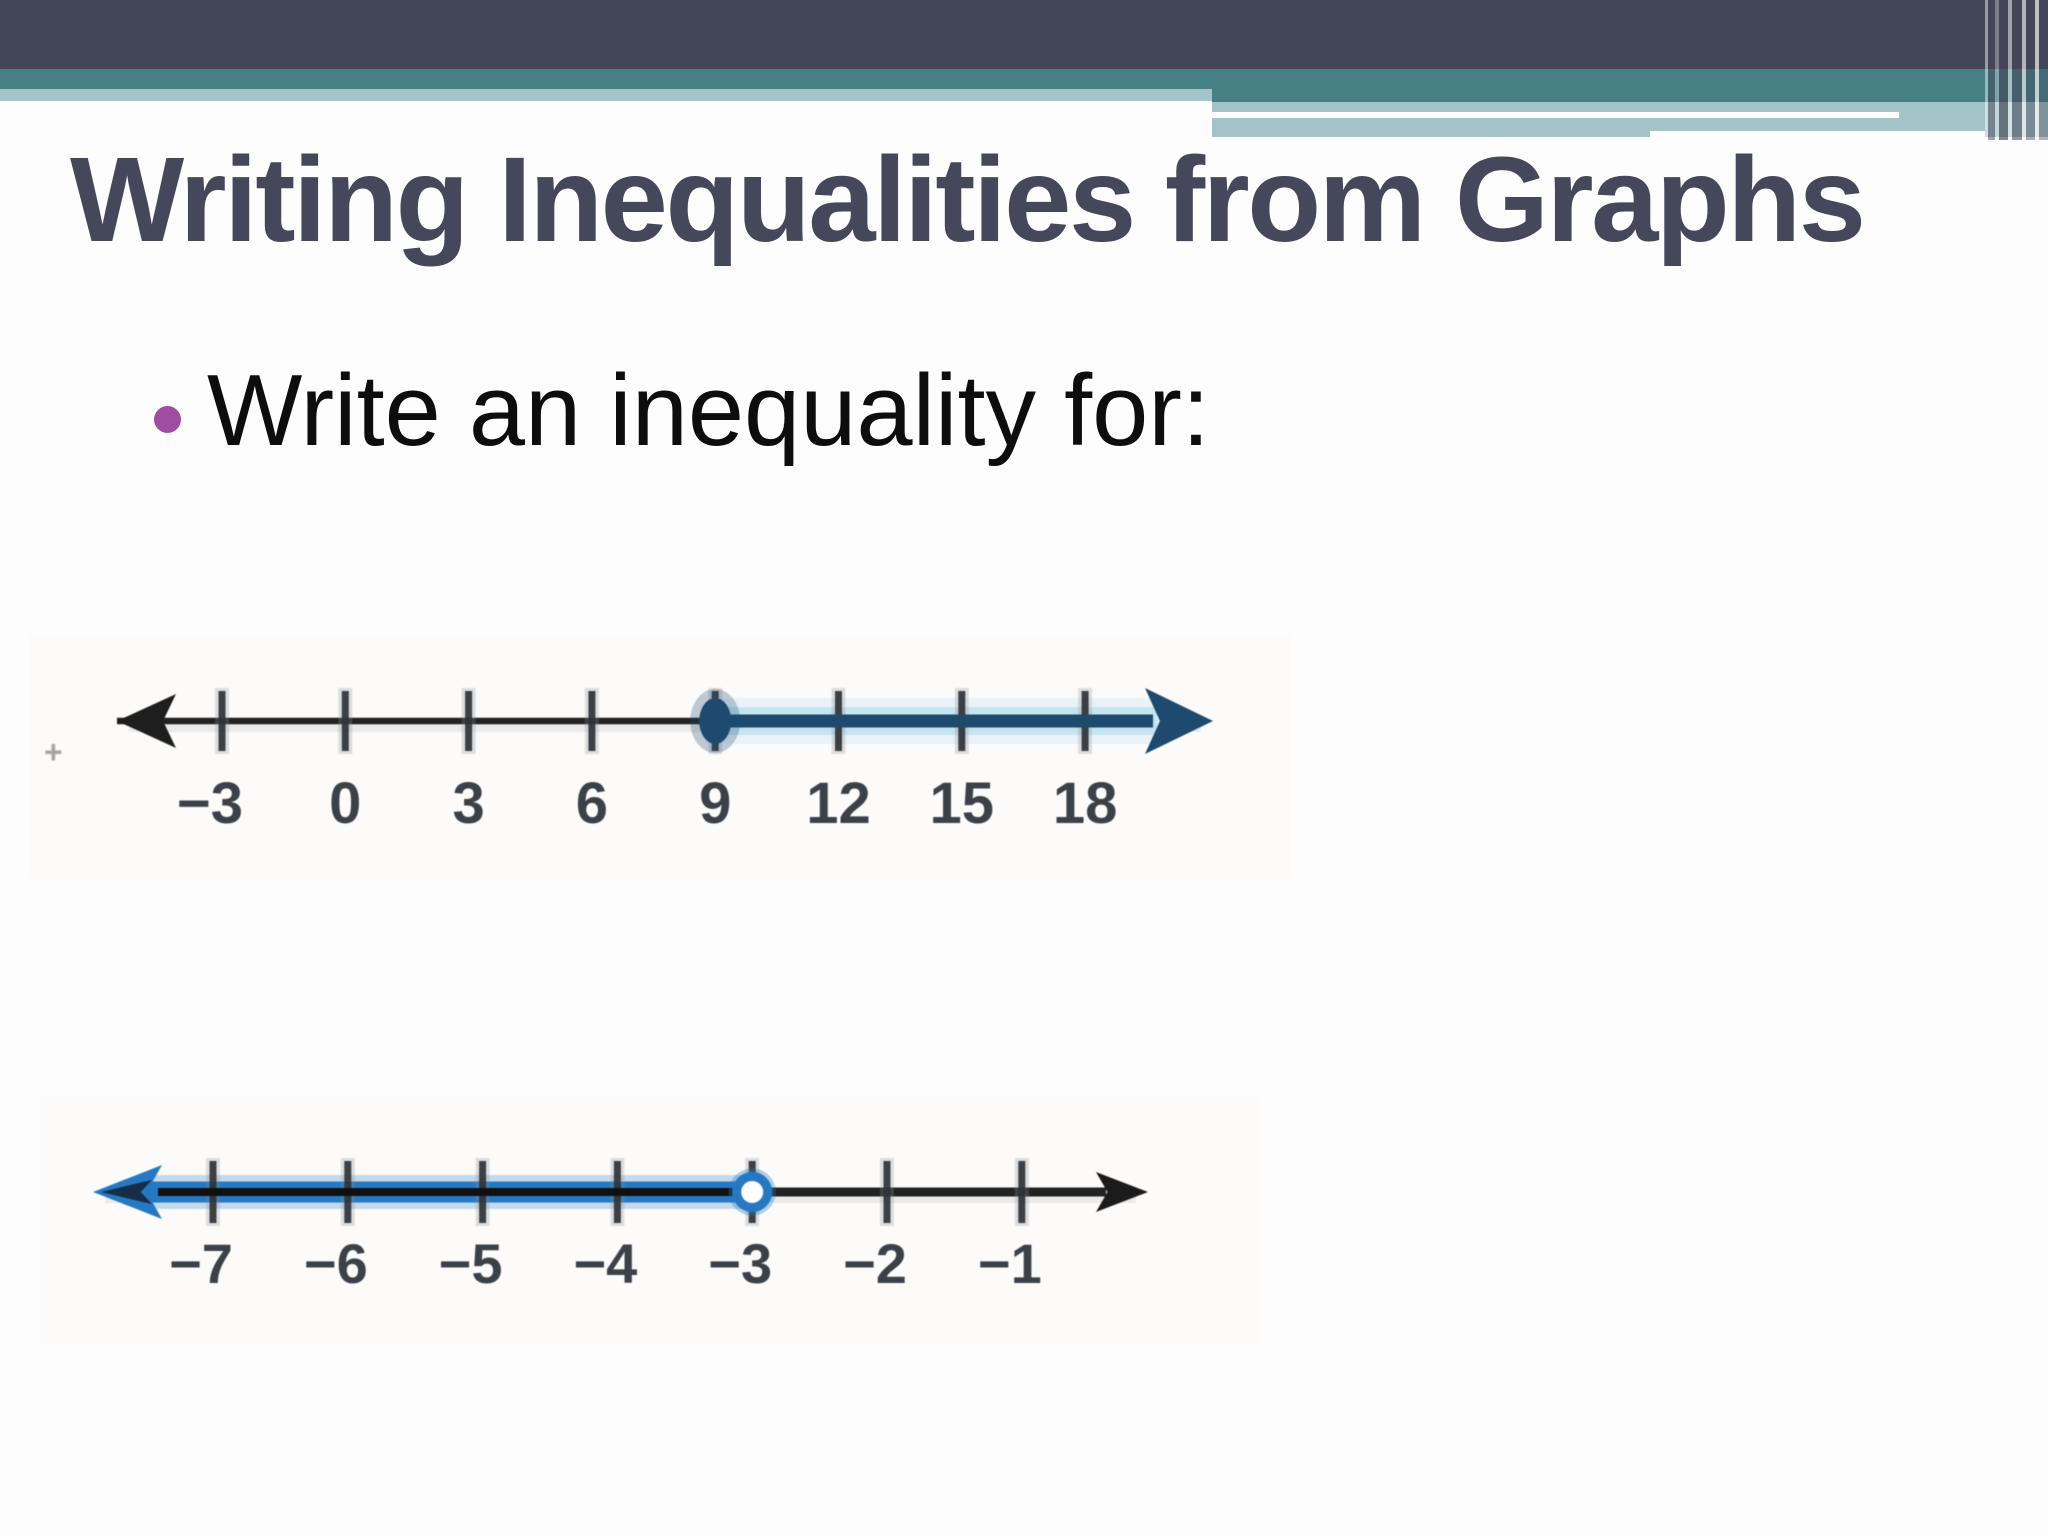 The image size is (2048, 1536). What do you see at coordinates (968, 199) in the screenshot?
I see `slide-title: Writing Inequalities from Graphs` at bounding box center [968, 199].